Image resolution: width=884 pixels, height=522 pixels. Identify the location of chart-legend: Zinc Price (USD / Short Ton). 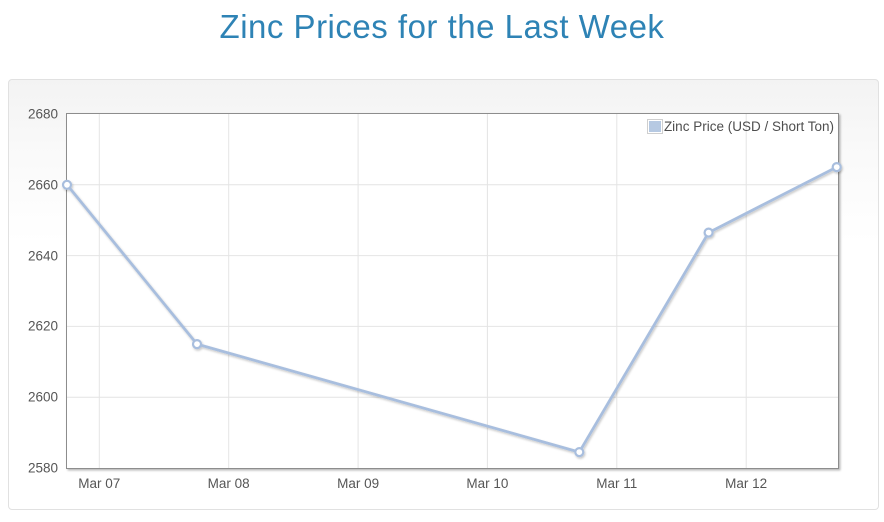
(740, 126).